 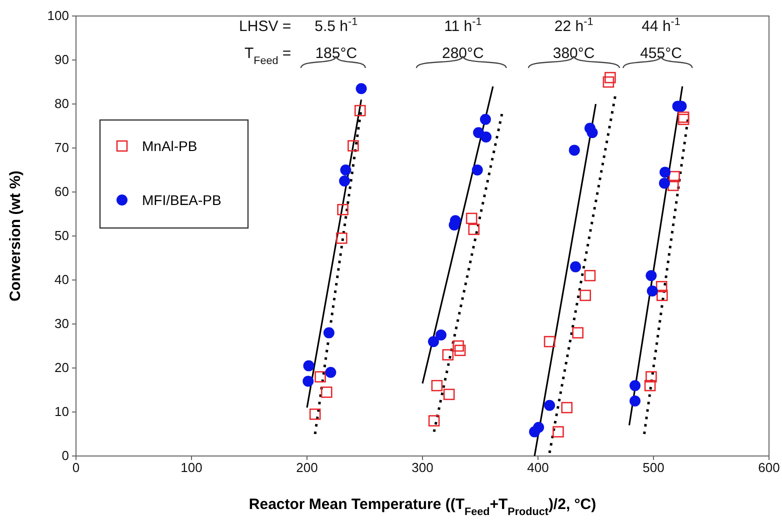 I want to click on legend-label: MnAl-PB, so click(x=170, y=146).